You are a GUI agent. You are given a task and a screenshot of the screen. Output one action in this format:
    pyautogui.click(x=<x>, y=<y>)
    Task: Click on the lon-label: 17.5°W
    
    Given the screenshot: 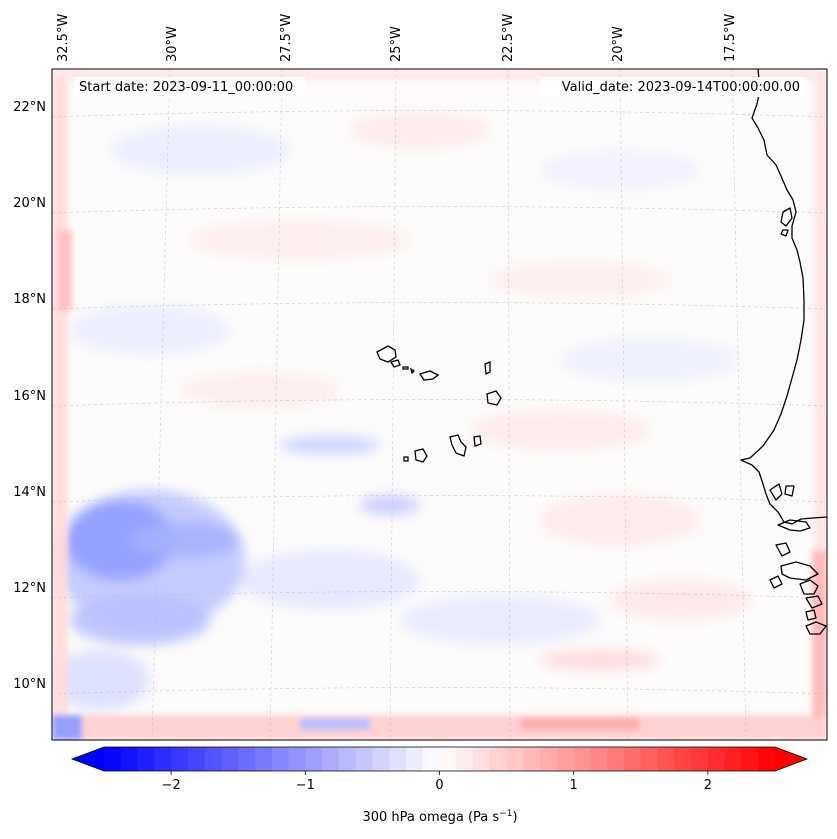 What is the action you would take?
    pyautogui.click(x=730, y=38)
    